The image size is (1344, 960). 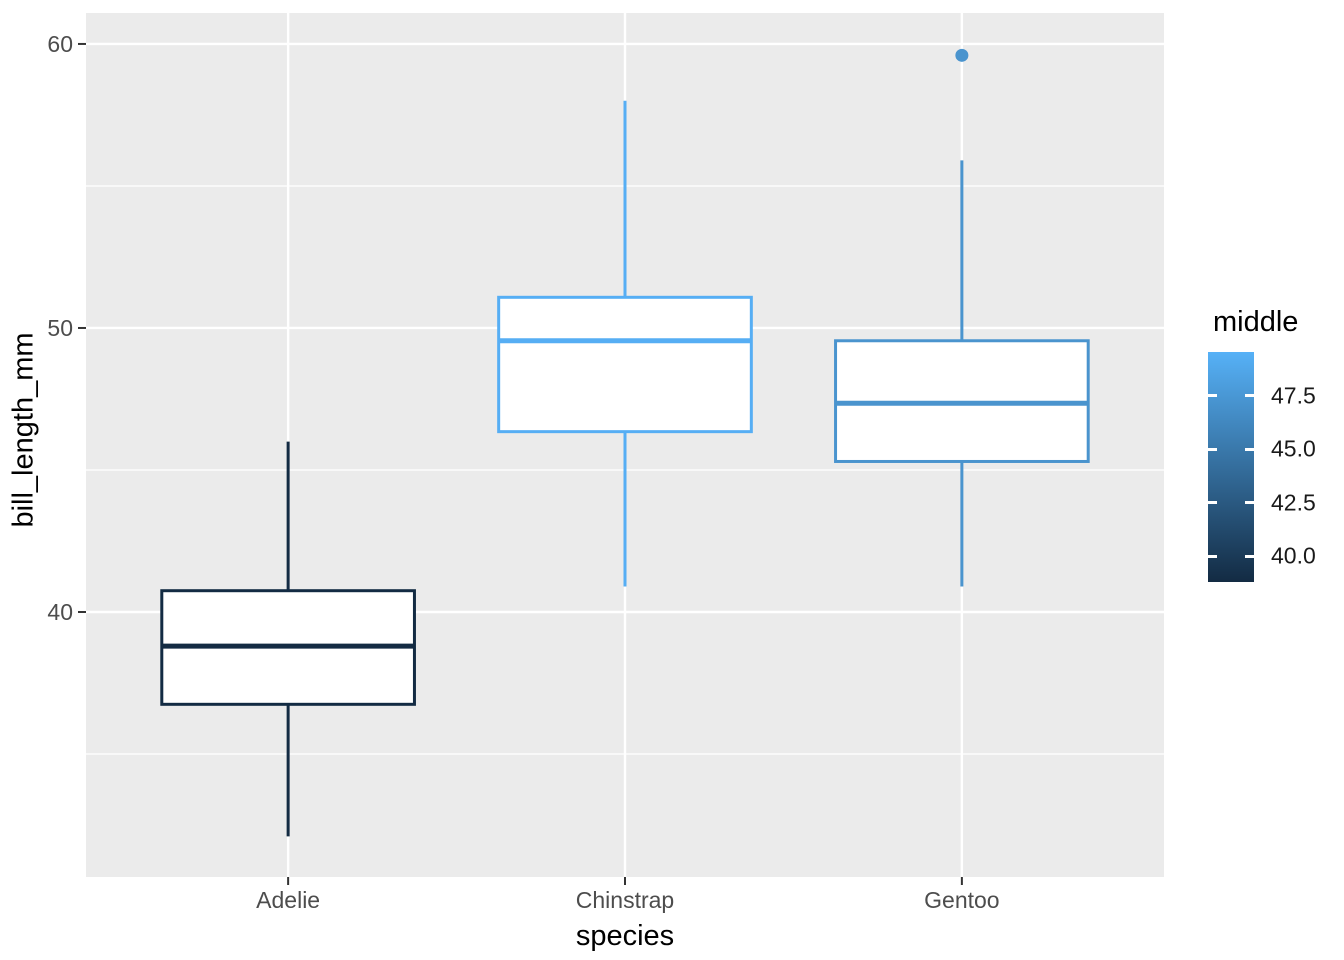 What do you see at coordinates (625, 900) in the screenshot?
I see `x-tick-label-chinstrap: Chinstrap` at bounding box center [625, 900].